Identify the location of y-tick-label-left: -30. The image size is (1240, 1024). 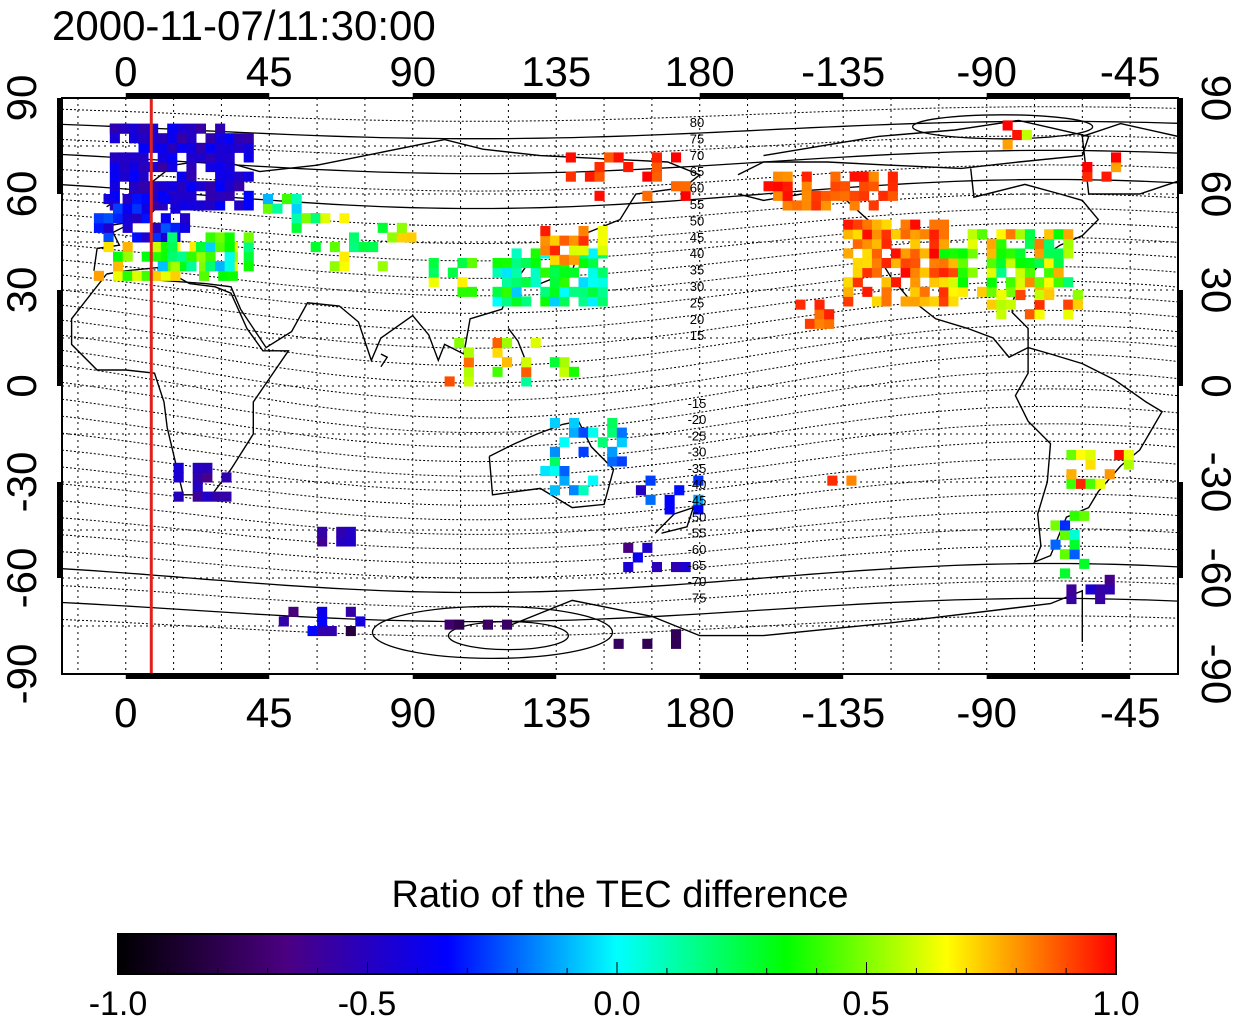
(22, 482).